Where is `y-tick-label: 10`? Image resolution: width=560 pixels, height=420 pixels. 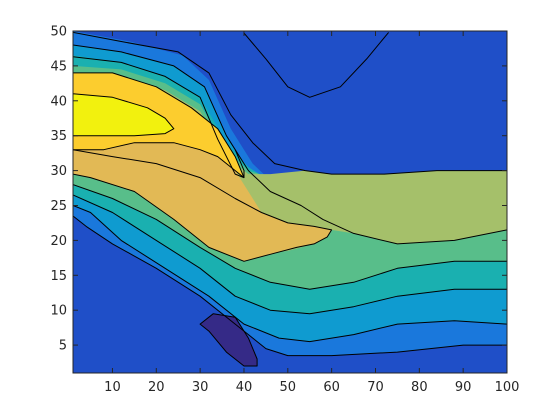
y-tick-label: 10 is located at coordinates (58, 311).